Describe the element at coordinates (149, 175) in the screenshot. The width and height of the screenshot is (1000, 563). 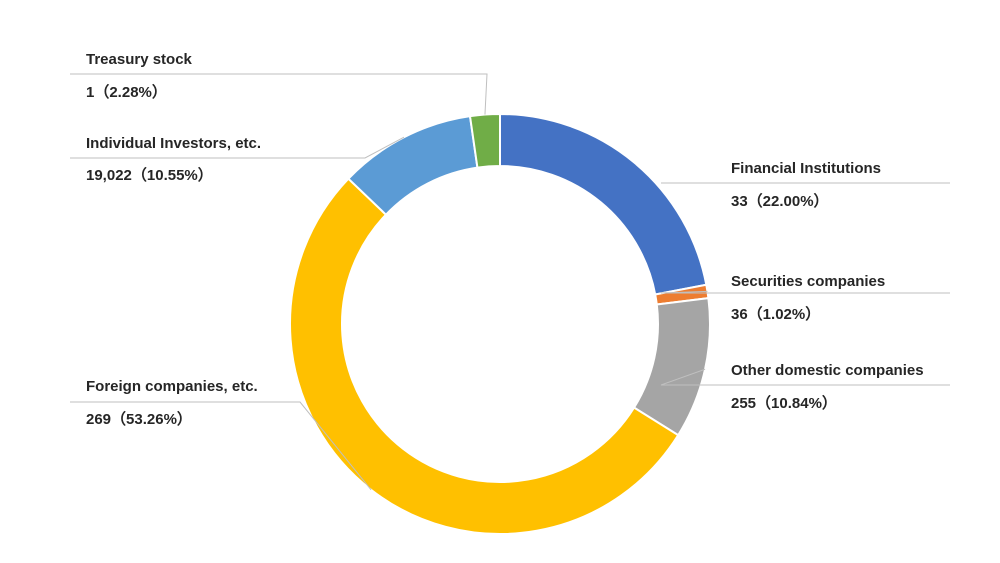
I see `slice-value-individual-investors: 19,022（10.55%）` at that location.